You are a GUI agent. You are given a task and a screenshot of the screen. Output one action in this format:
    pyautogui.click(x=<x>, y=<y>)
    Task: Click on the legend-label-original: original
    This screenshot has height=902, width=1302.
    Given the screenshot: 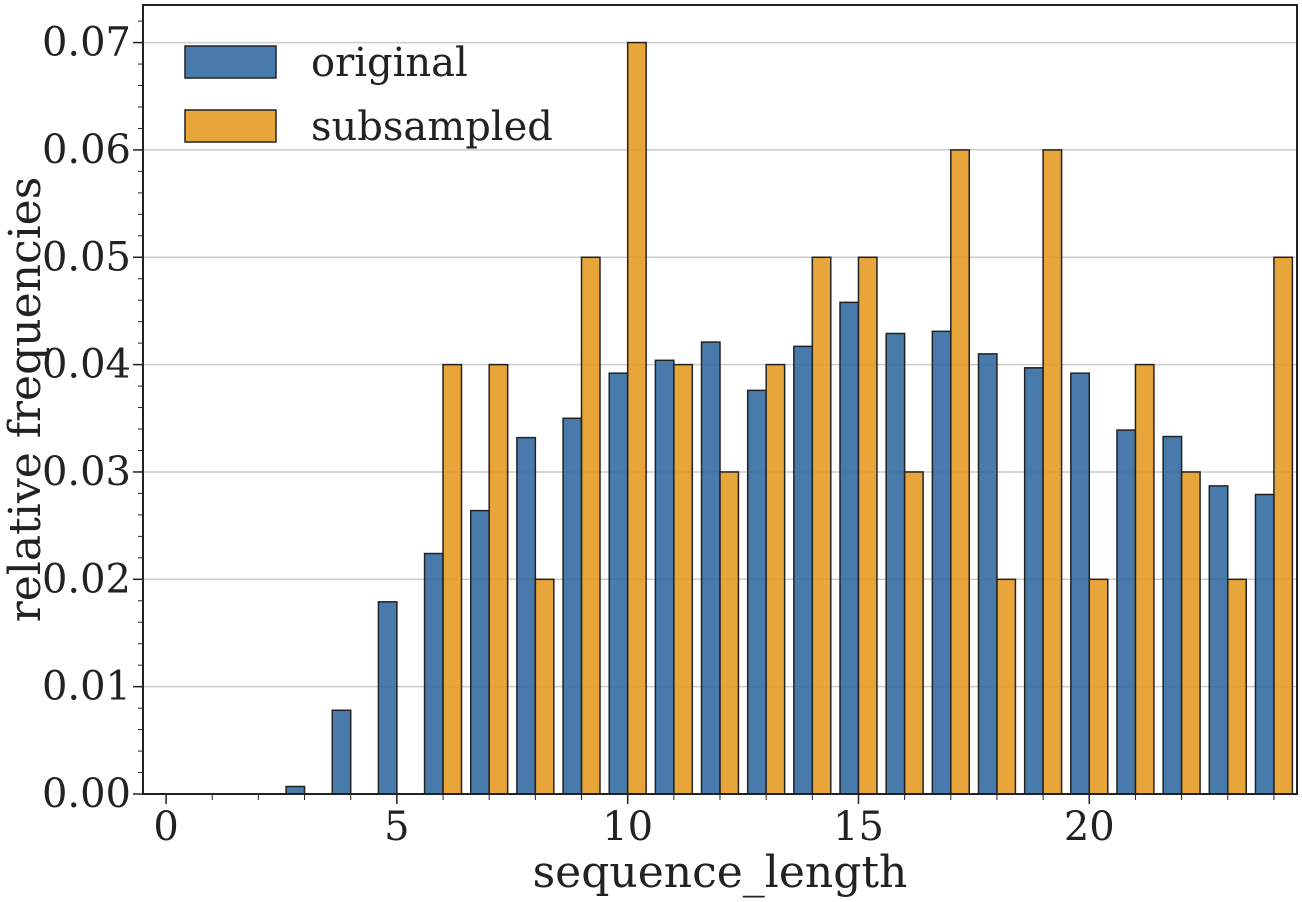 What is the action you would take?
    pyautogui.click(x=389, y=63)
    